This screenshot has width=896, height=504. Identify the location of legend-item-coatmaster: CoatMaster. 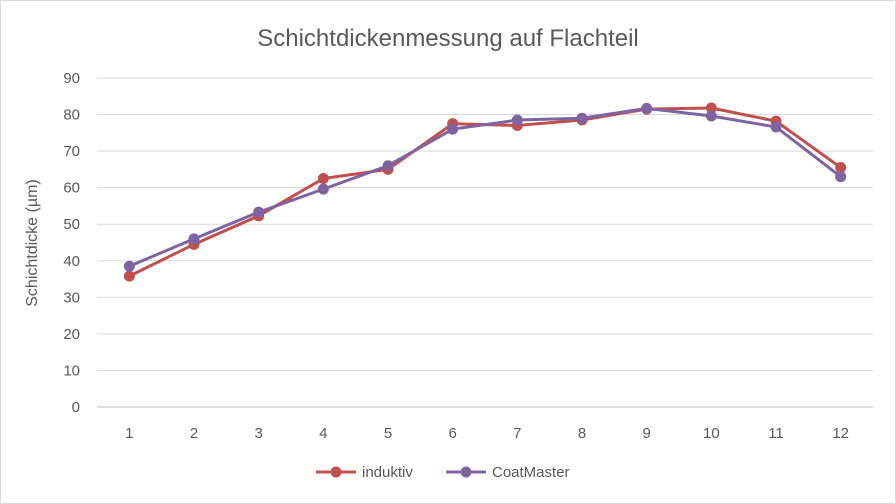
(508, 472).